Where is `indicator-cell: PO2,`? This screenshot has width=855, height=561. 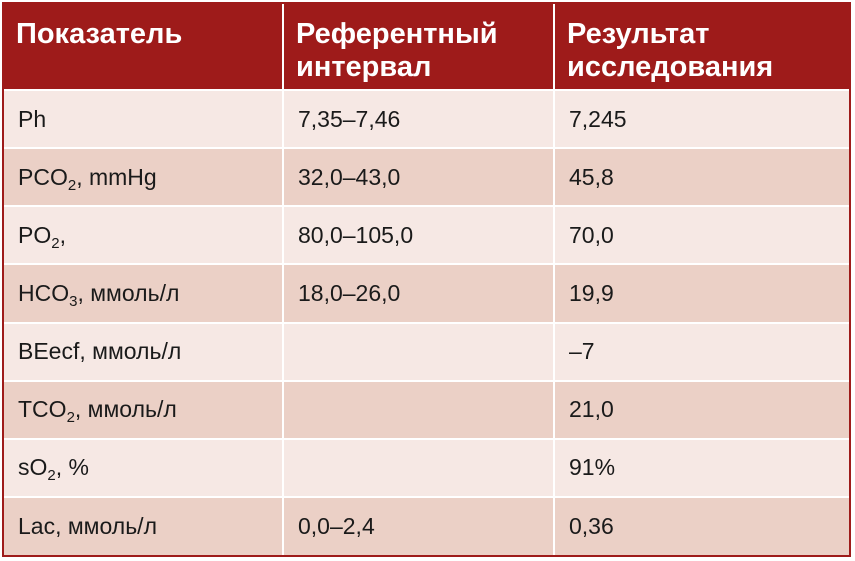
indicator-cell: PO2, is located at coordinates (143, 235).